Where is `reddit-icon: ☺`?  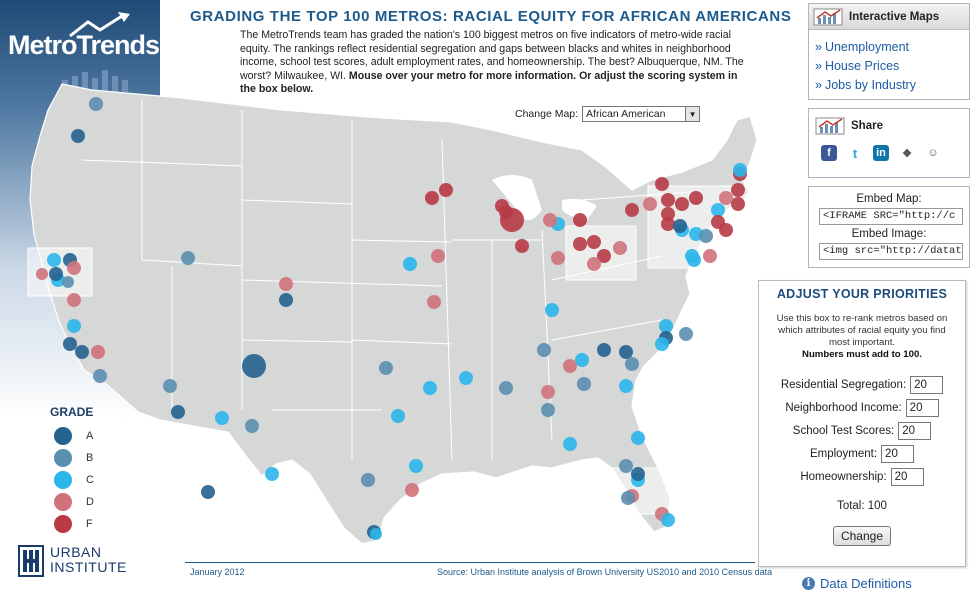
reddit-icon: ☺ is located at coordinates (933, 153).